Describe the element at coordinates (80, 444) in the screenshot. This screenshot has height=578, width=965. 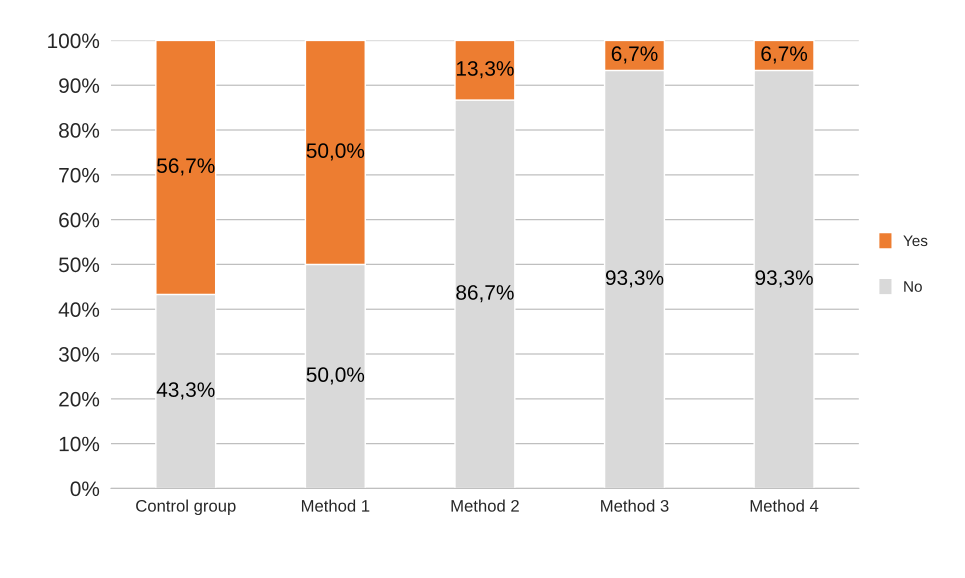
I see `y-tick-label: 10%` at that location.